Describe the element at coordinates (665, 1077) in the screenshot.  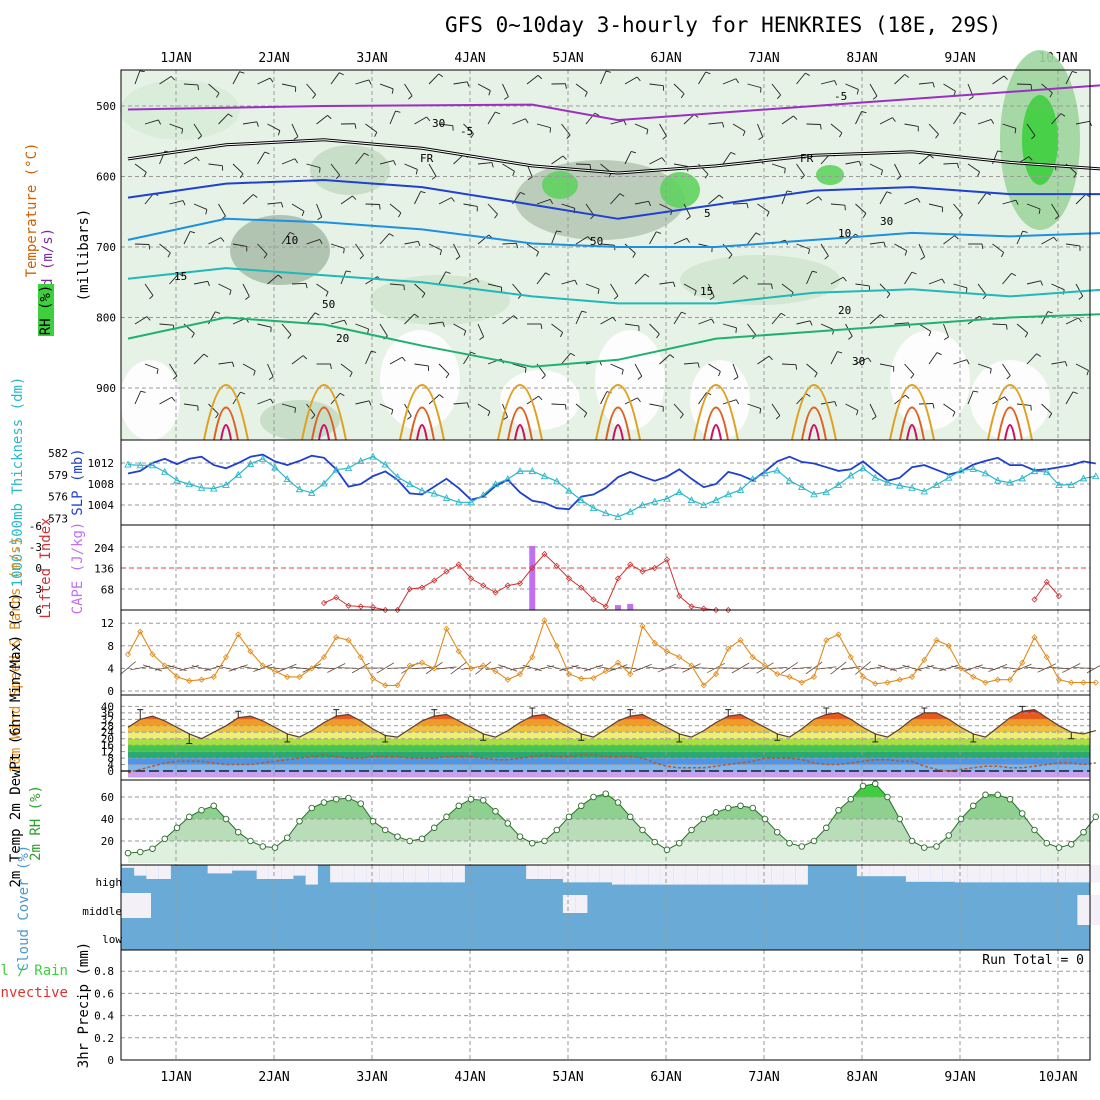
I see `day-label: 6JAN` at that location.